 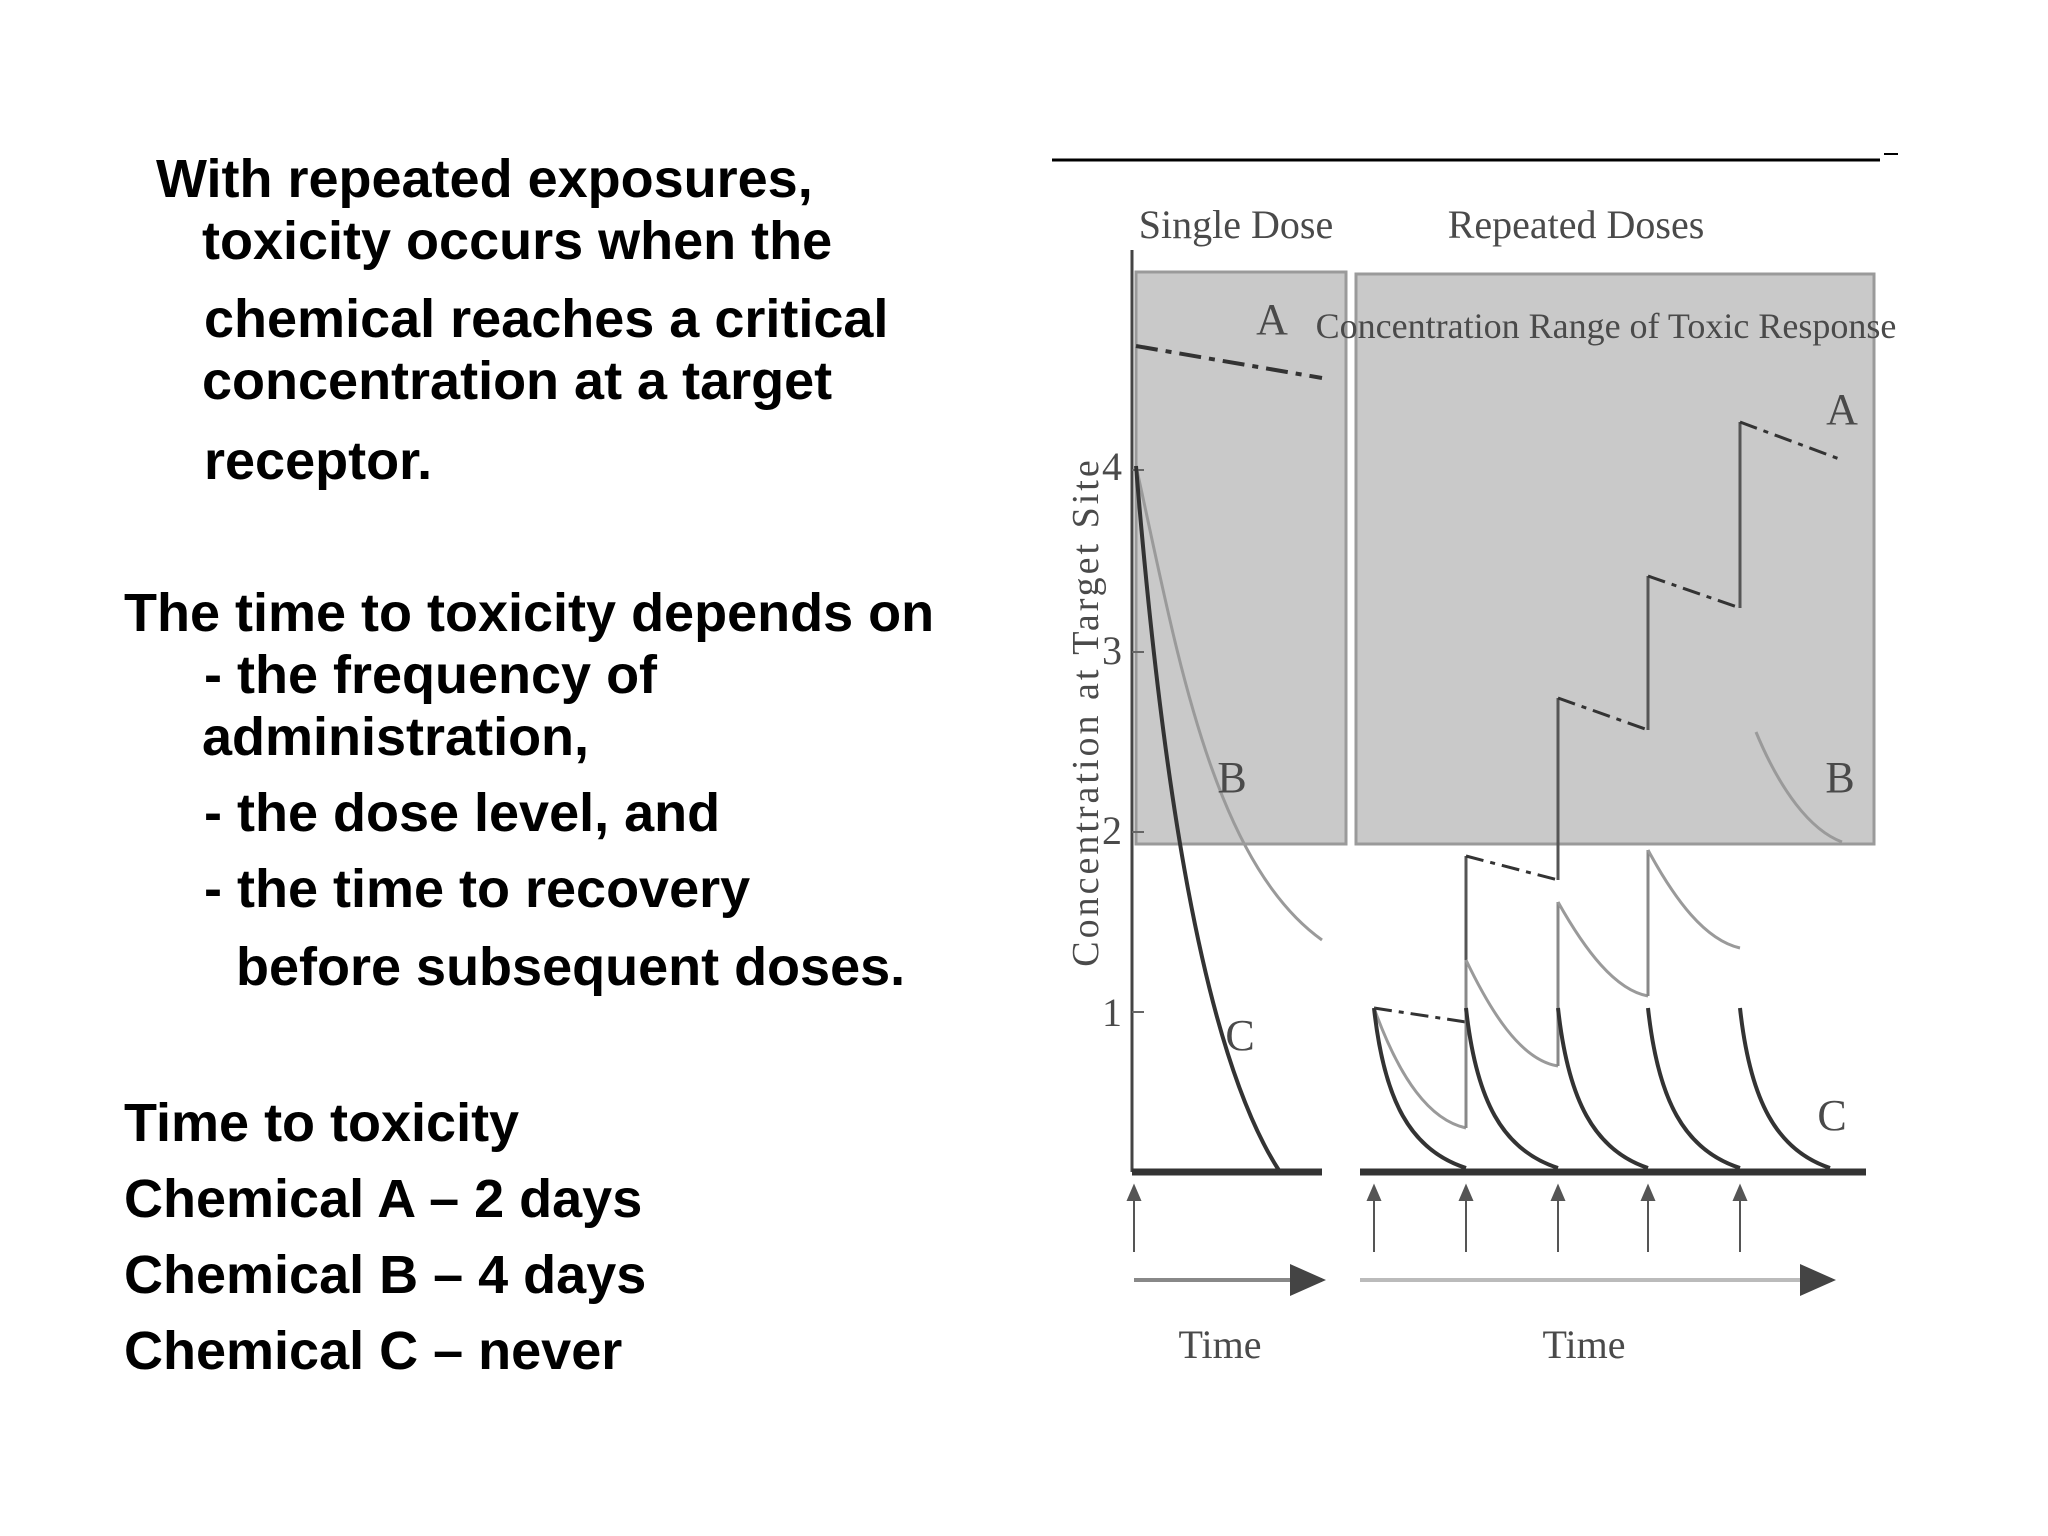 What do you see at coordinates (373, 1351) in the screenshot?
I see `summary-chemical-c: Chemical C – never` at bounding box center [373, 1351].